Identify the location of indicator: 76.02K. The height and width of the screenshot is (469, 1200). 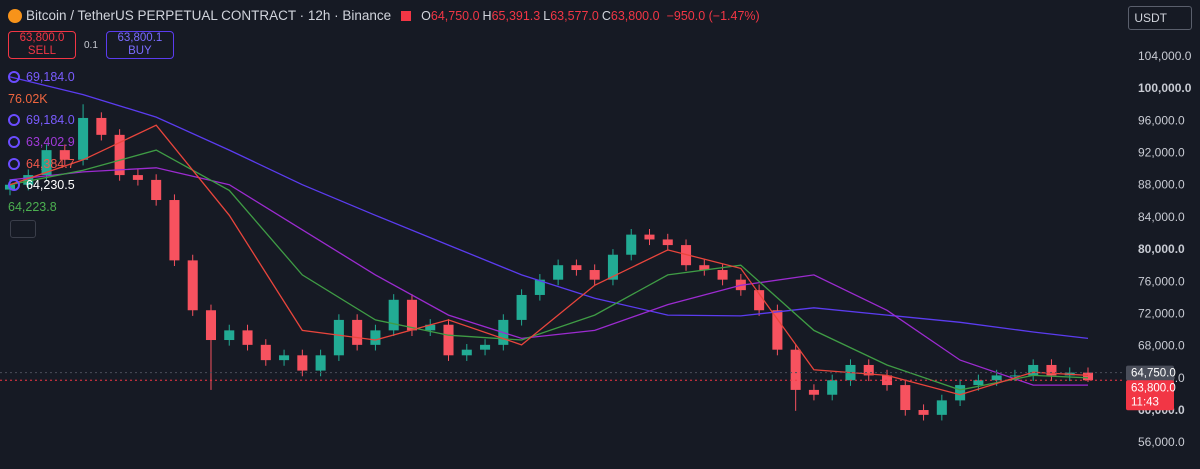
(41, 99).